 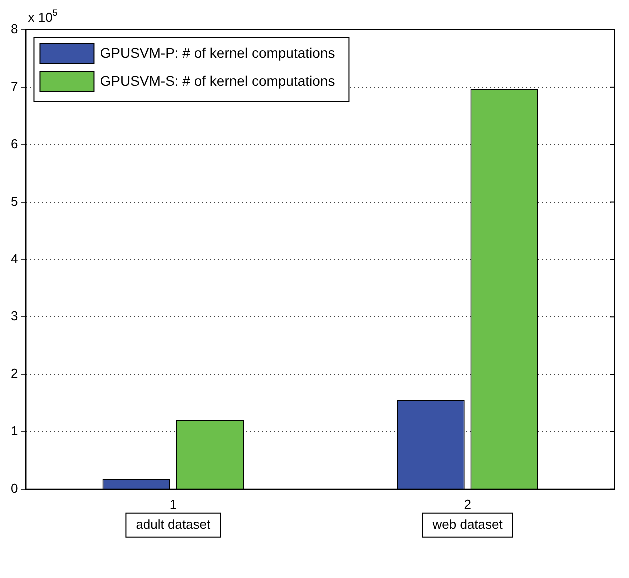 I want to click on text: web dataset, so click(x=468, y=524).